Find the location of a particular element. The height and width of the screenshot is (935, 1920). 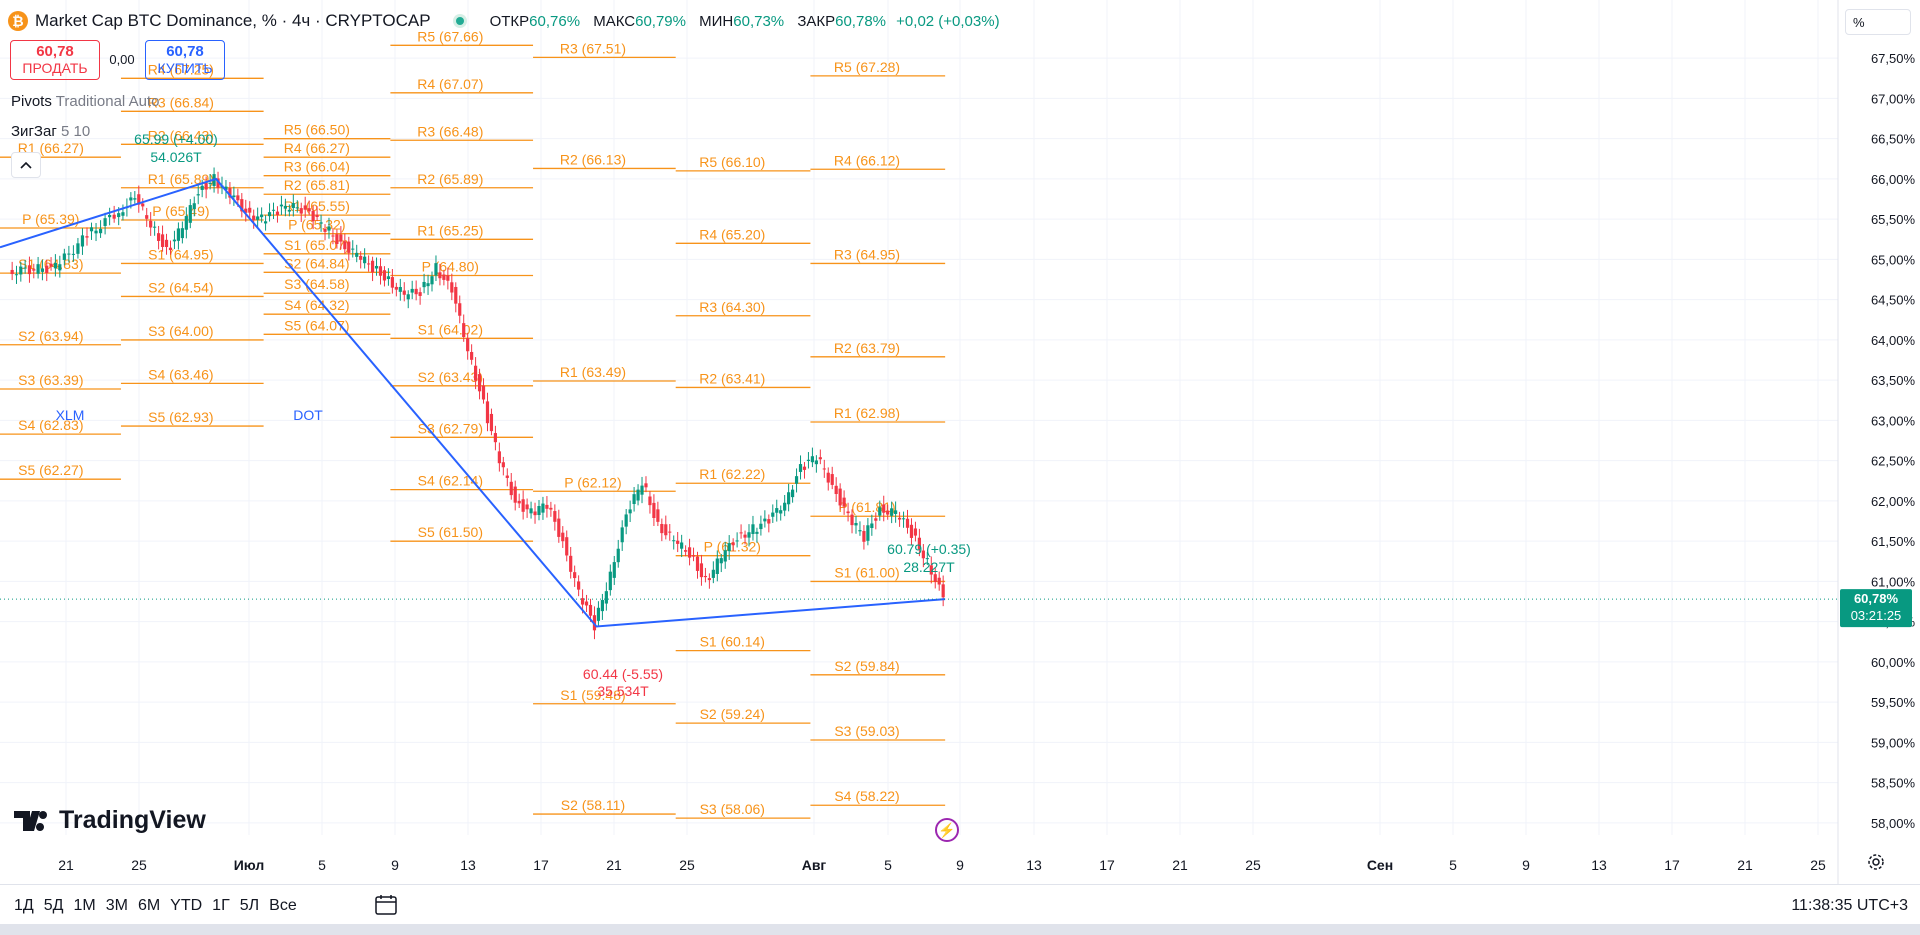

price-tick-label: 66,50% is located at coordinates (1893, 139).